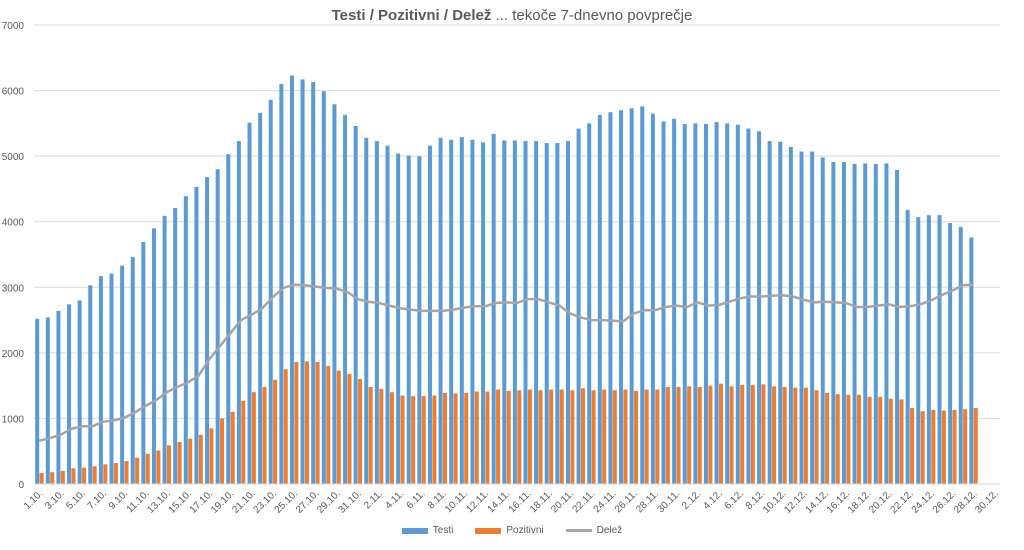 This screenshot has width=1024, height=550. Describe the element at coordinates (13, 92) in the screenshot. I see `y-tick-label: 6000` at that location.